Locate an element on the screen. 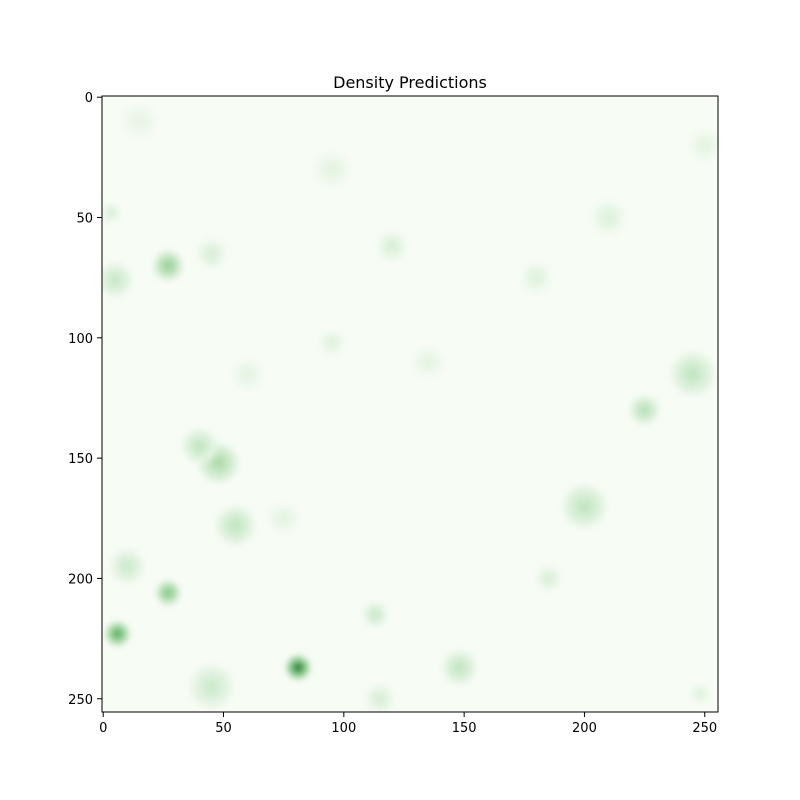  y-tick-label: 150 is located at coordinates (80, 459).